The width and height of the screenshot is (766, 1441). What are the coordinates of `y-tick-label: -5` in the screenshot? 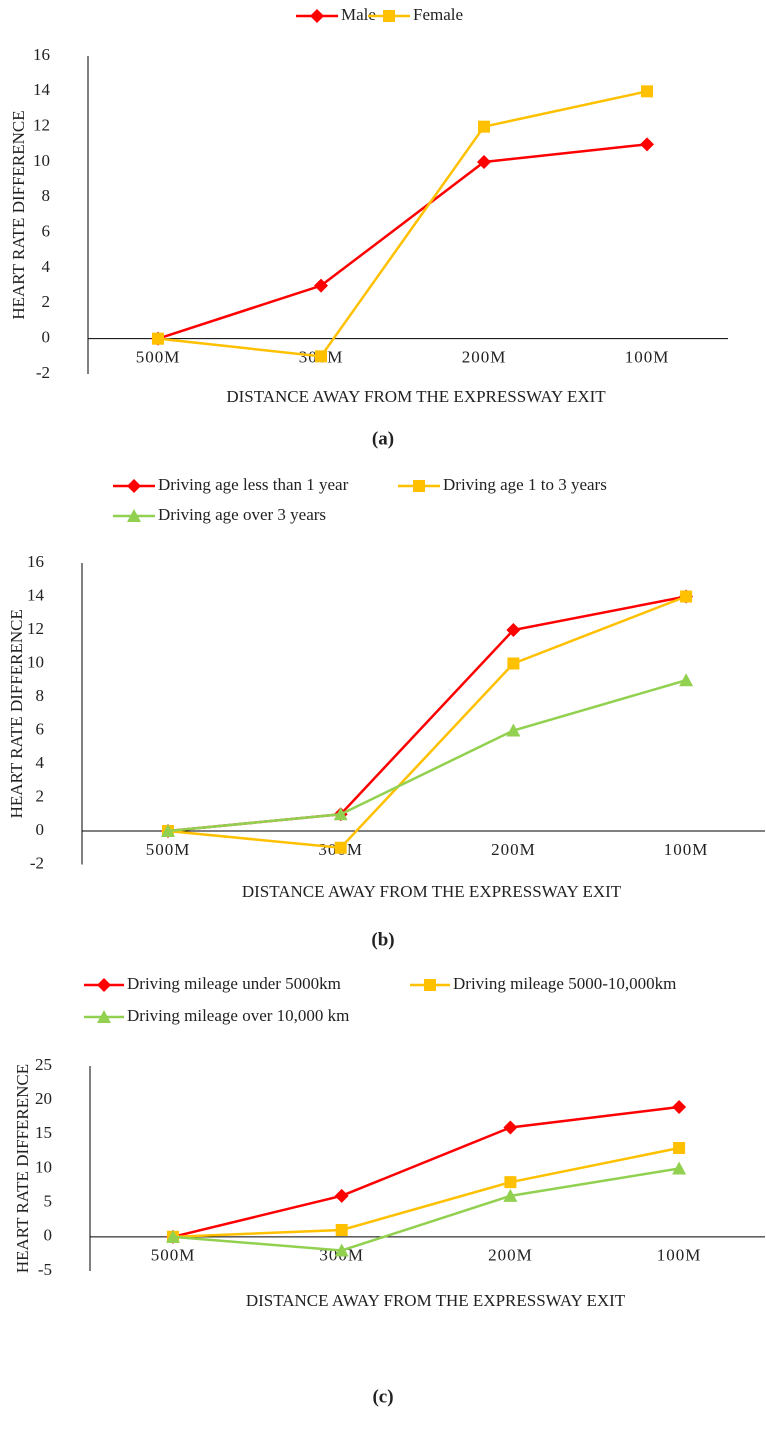 It's located at (45, 1269).